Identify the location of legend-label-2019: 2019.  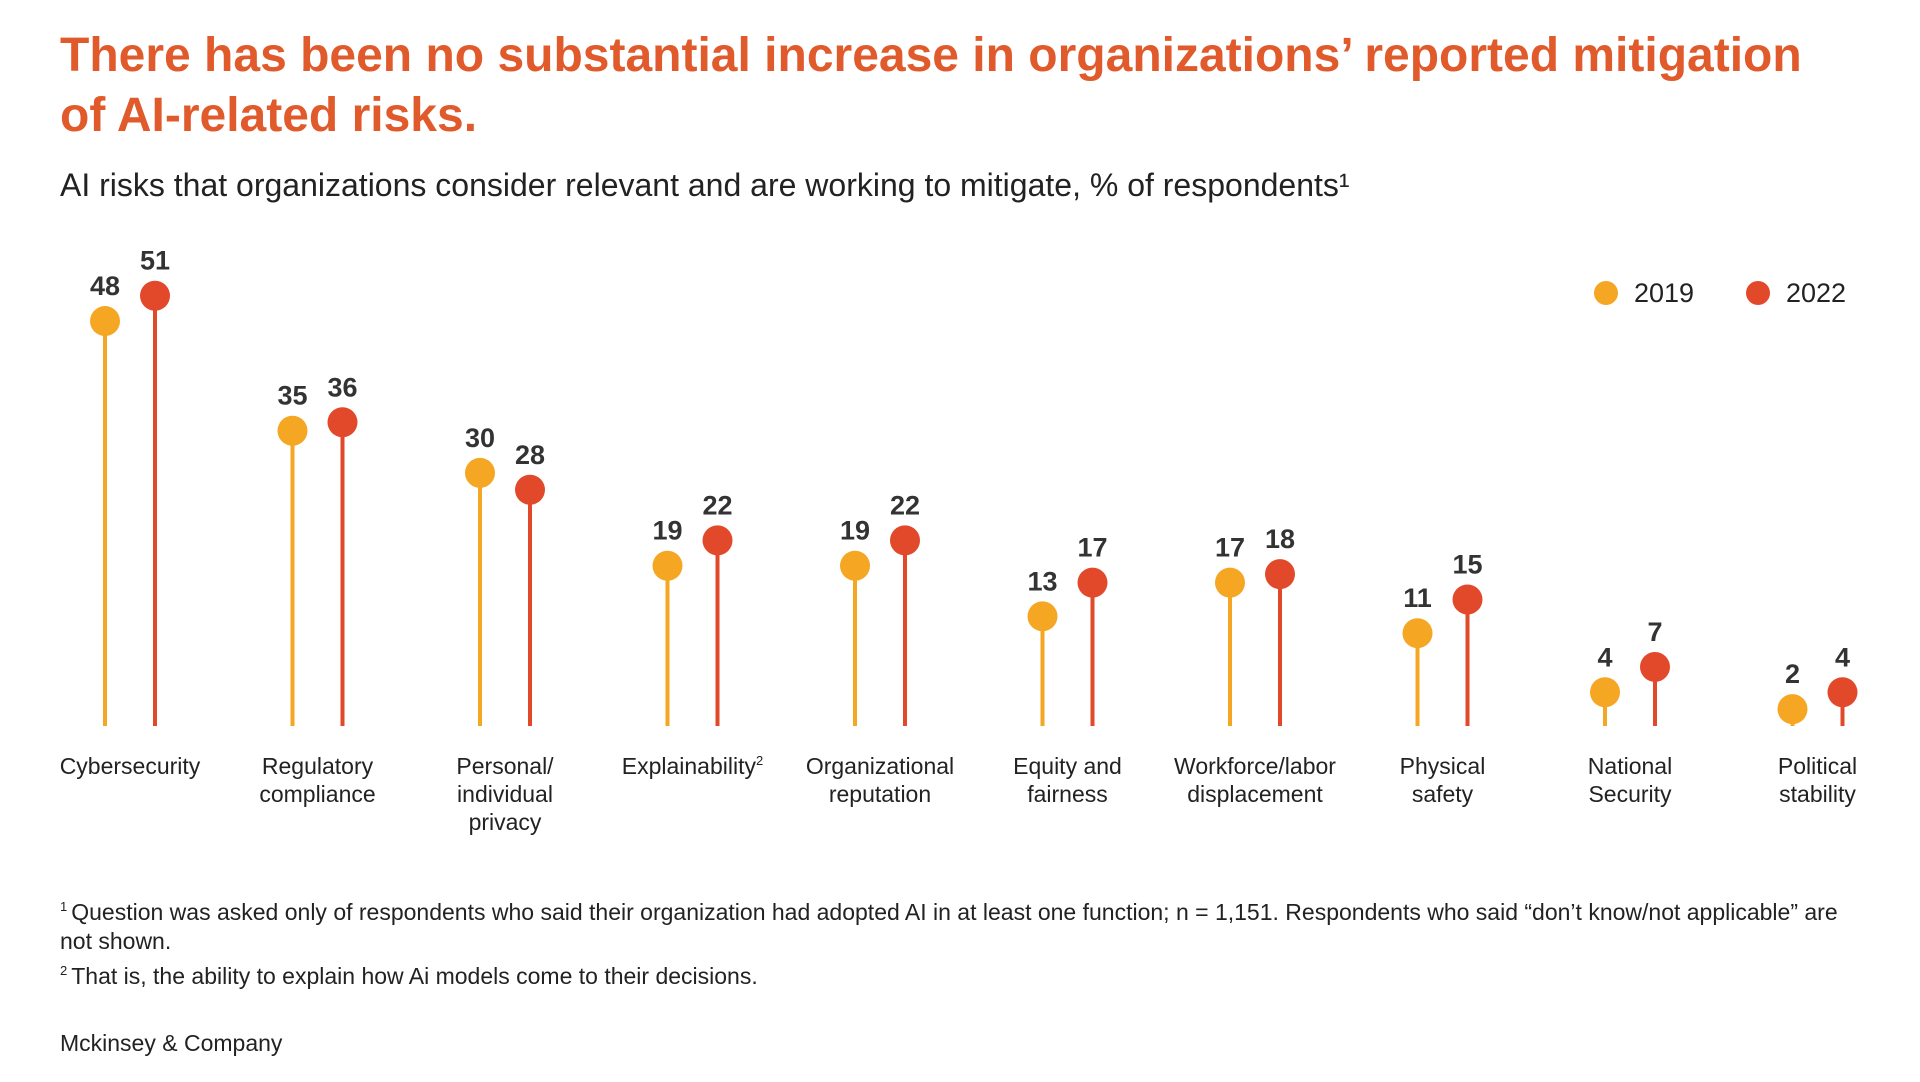
(1664, 293).